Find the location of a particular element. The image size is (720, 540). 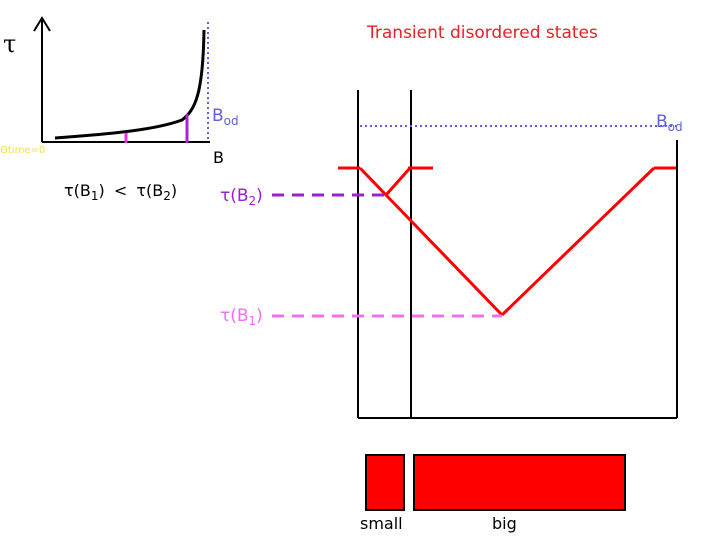

inset-origin-label: Θtime=0 is located at coordinates (23, 150).